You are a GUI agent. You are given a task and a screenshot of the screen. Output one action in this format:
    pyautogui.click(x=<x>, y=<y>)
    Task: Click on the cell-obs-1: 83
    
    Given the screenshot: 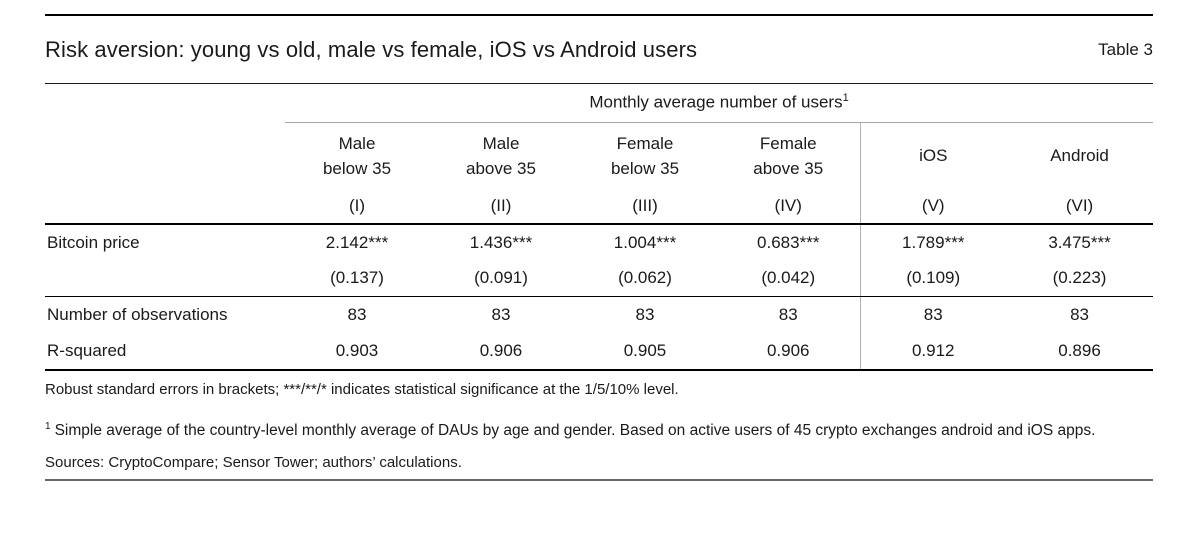 What is the action you would take?
    pyautogui.click(x=357, y=314)
    